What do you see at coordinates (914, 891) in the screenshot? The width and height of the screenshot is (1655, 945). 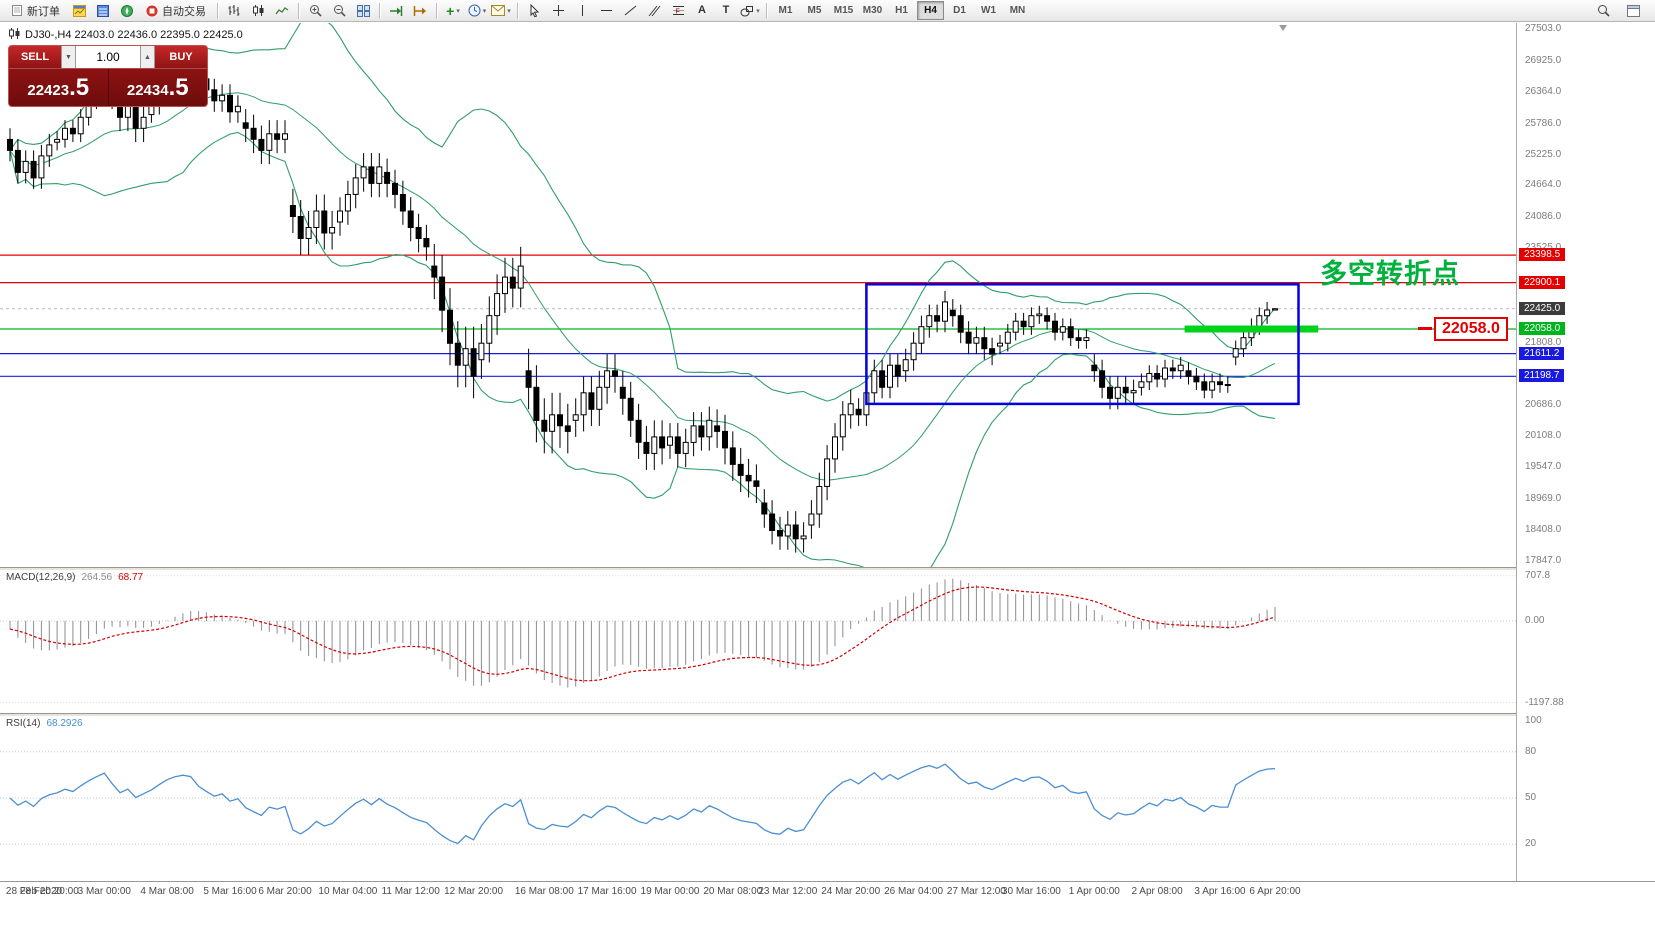 I see `time-axis-label: 26 Mar 04:00` at bounding box center [914, 891].